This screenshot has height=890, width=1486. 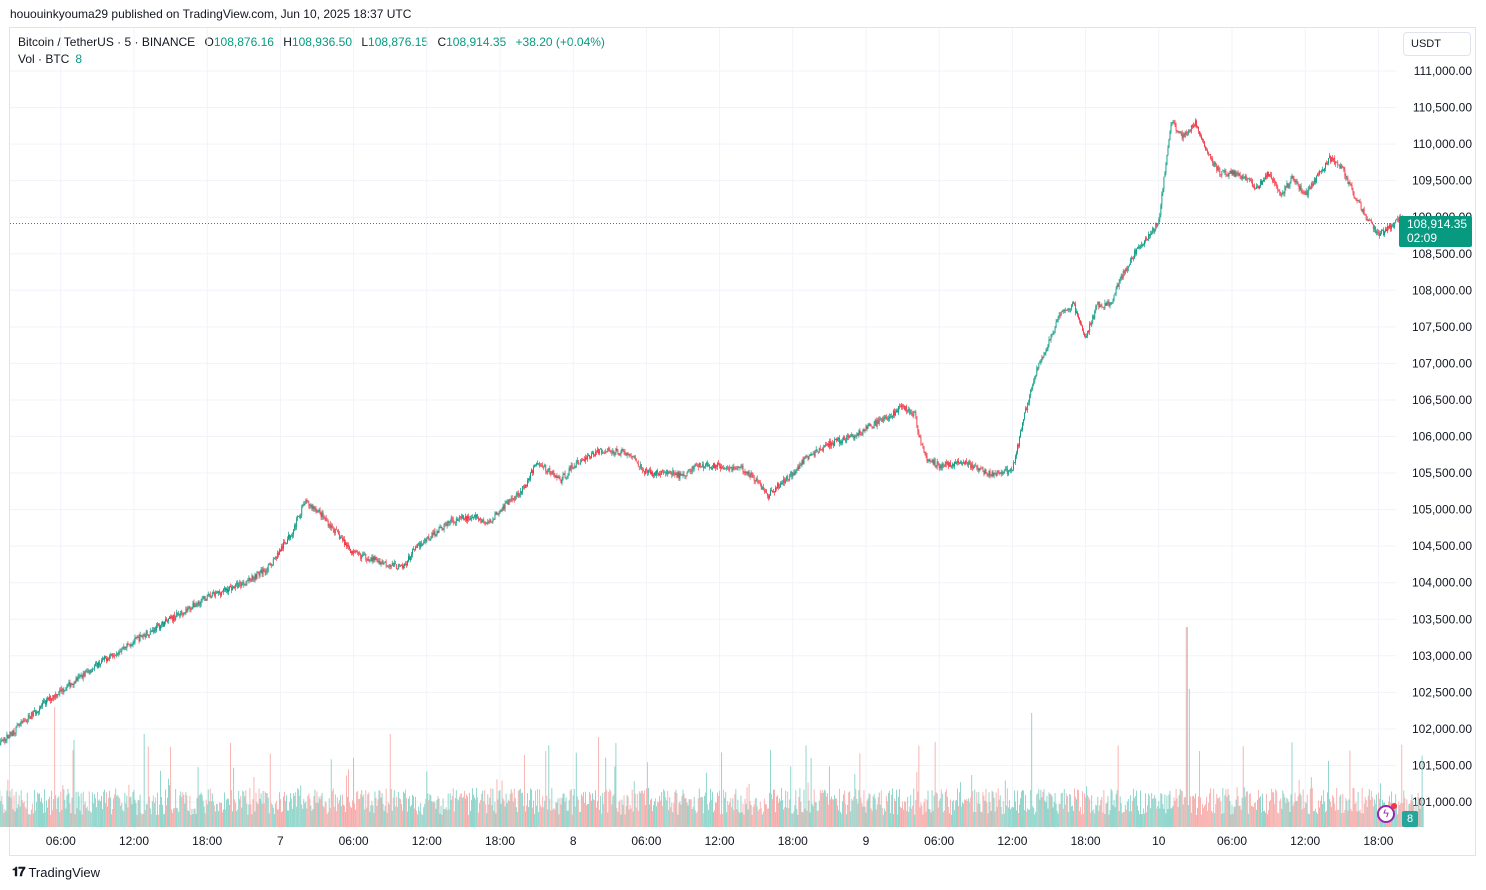 What do you see at coordinates (1442, 437) in the screenshot?
I see `y-tick-label: 106,000.00` at bounding box center [1442, 437].